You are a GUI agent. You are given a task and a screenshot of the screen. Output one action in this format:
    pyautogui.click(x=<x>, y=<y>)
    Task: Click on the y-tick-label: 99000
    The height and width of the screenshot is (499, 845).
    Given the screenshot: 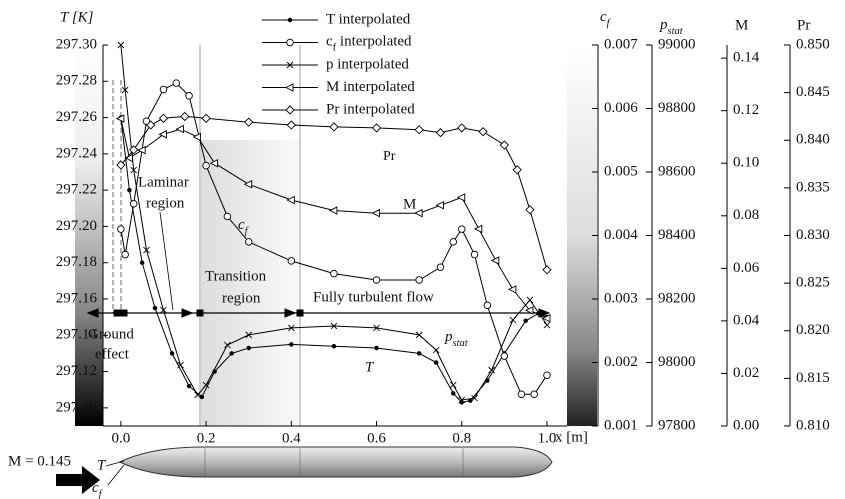 What is the action you would take?
    pyautogui.click(x=677, y=44)
    